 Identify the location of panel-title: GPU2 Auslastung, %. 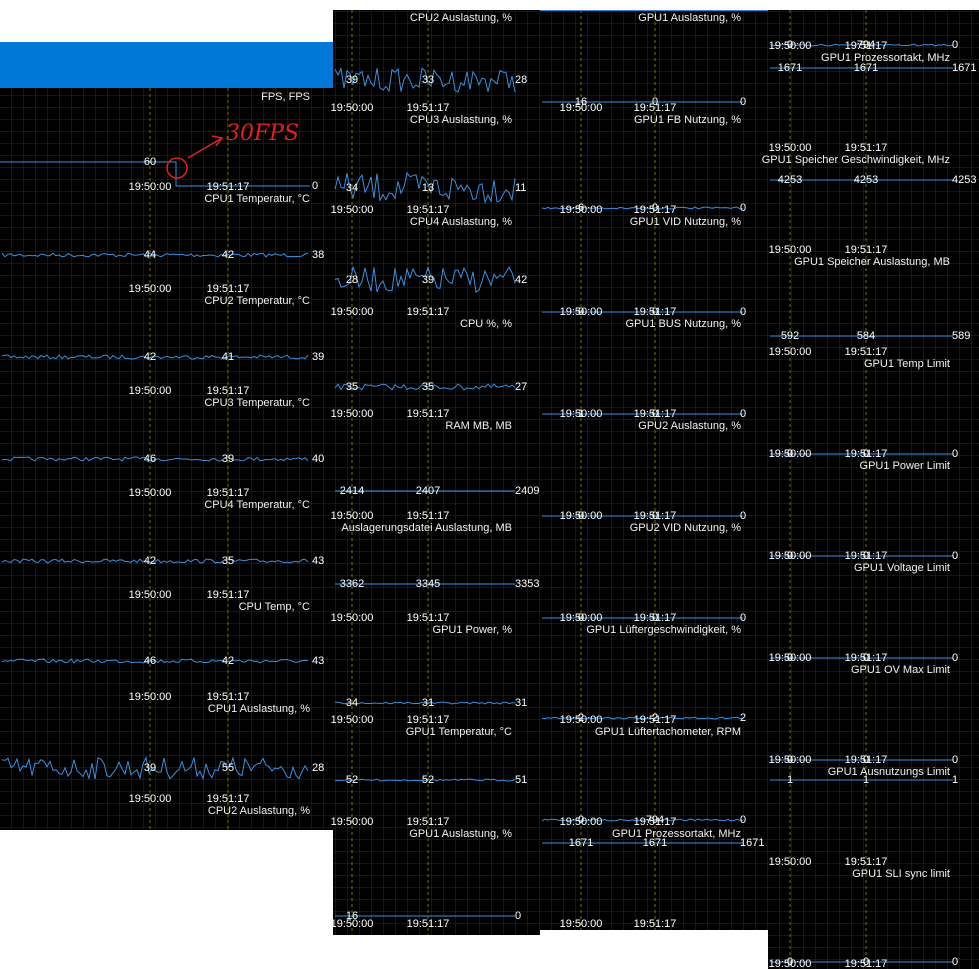
(689, 426).